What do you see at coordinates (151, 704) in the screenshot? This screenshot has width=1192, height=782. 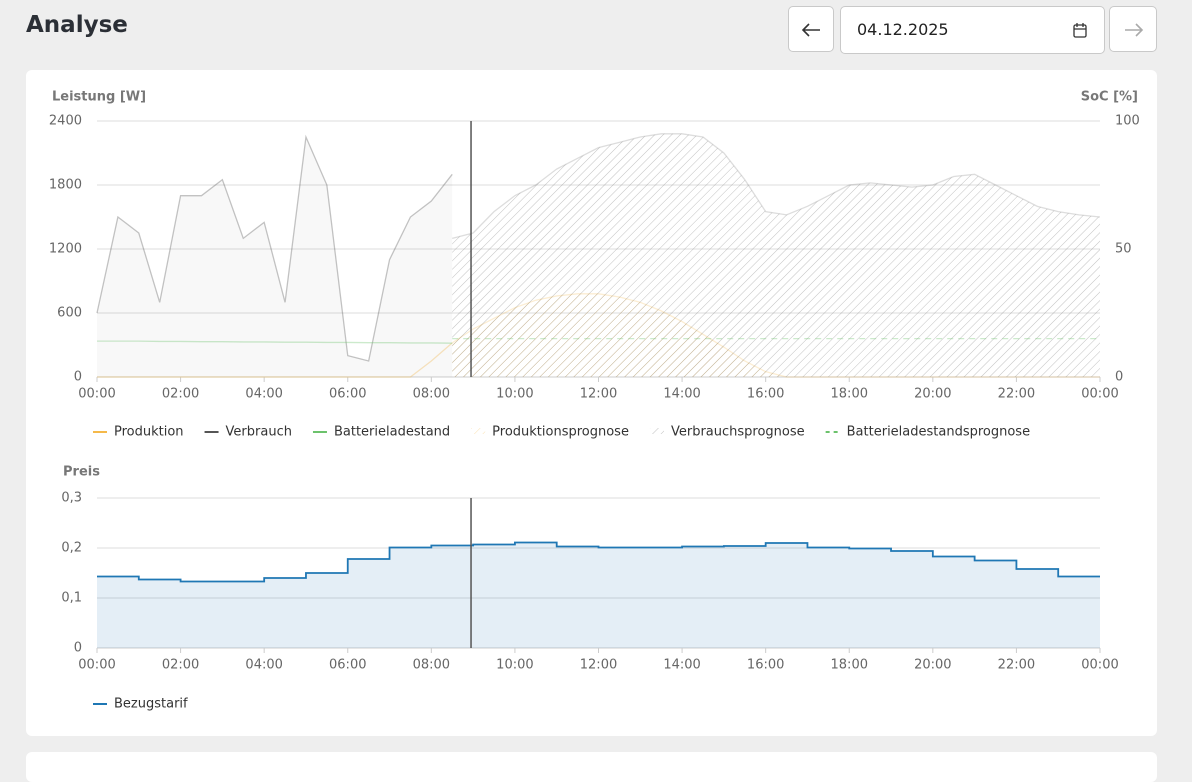 I see `legend-label: Bezugstarif` at bounding box center [151, 704].